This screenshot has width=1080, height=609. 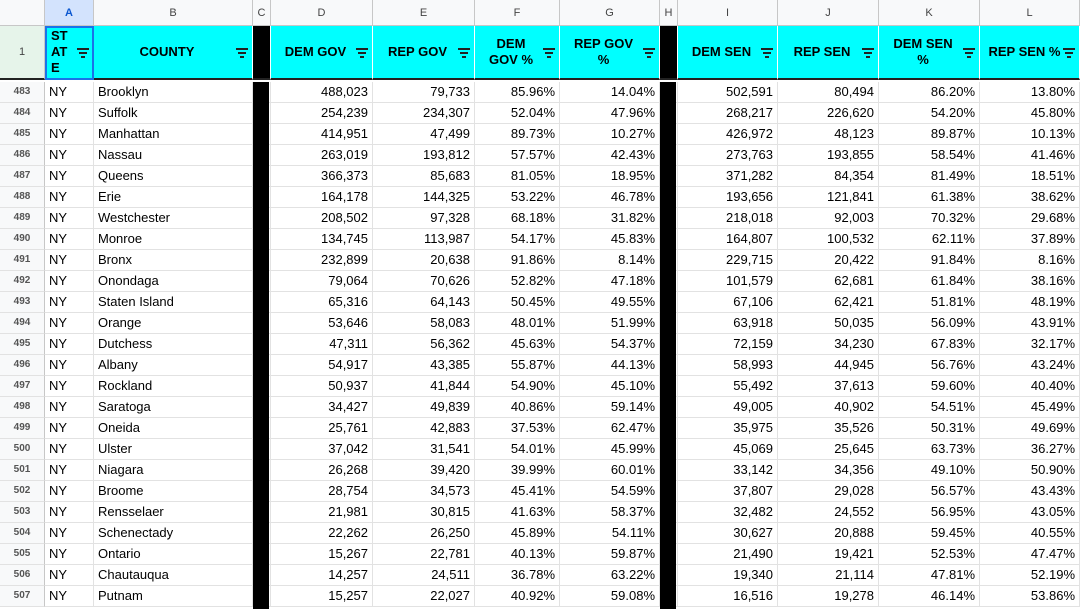 What do you see at coordinates (22, 218) in the screenshot?
I see `row-number: 489` at bounding box center [22, 218].